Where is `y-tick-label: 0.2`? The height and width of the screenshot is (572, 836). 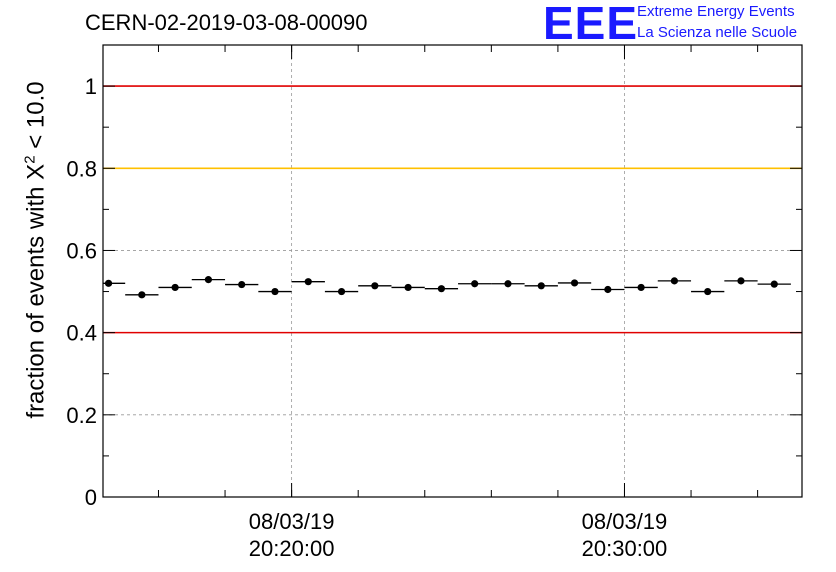 y-tick-label: 0.2 is located at coordinates (81, 415).